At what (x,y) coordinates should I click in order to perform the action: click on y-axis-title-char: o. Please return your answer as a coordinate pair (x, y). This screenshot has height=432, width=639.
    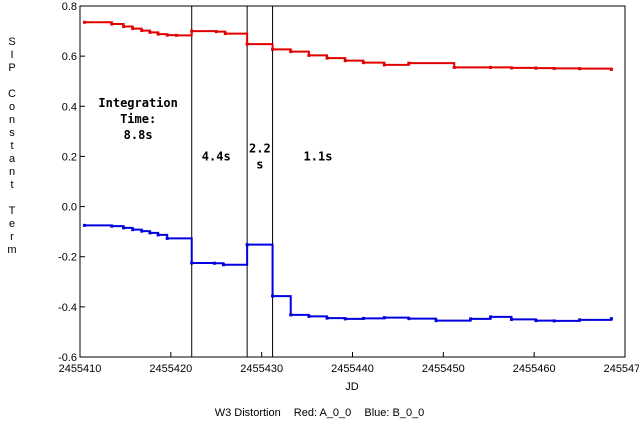
    Looking at the image, I should click on (12, 107).